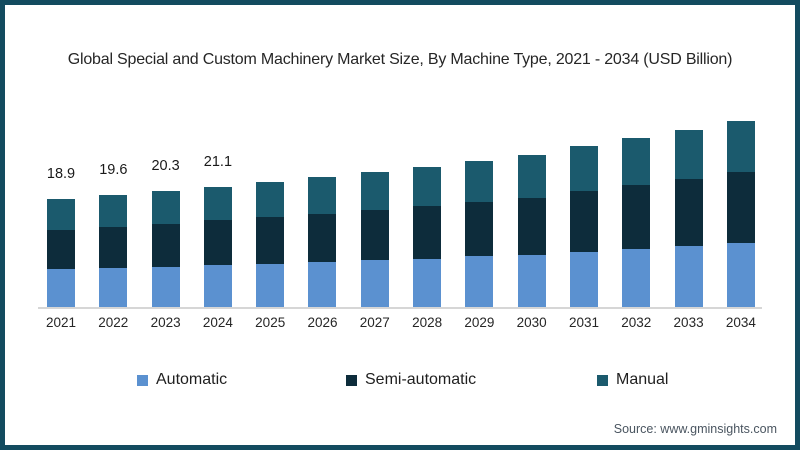  What do you see at coordinates (270, 285) in the screenshot?
I see `bar-segment-automatic-2025` at bounding box center [270, 285].